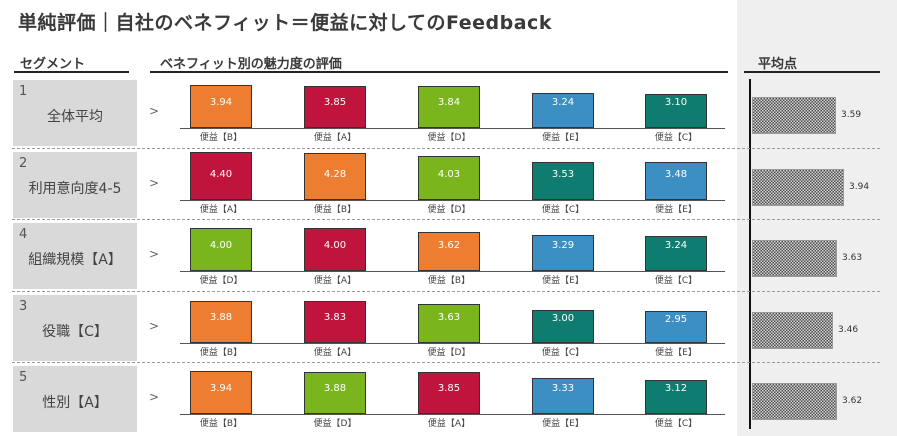 This screenshot has width=897, height=436. Describe the element at coordinates (852, 258) in the screenshot. I see `average-value-label: 3.63` at that location.